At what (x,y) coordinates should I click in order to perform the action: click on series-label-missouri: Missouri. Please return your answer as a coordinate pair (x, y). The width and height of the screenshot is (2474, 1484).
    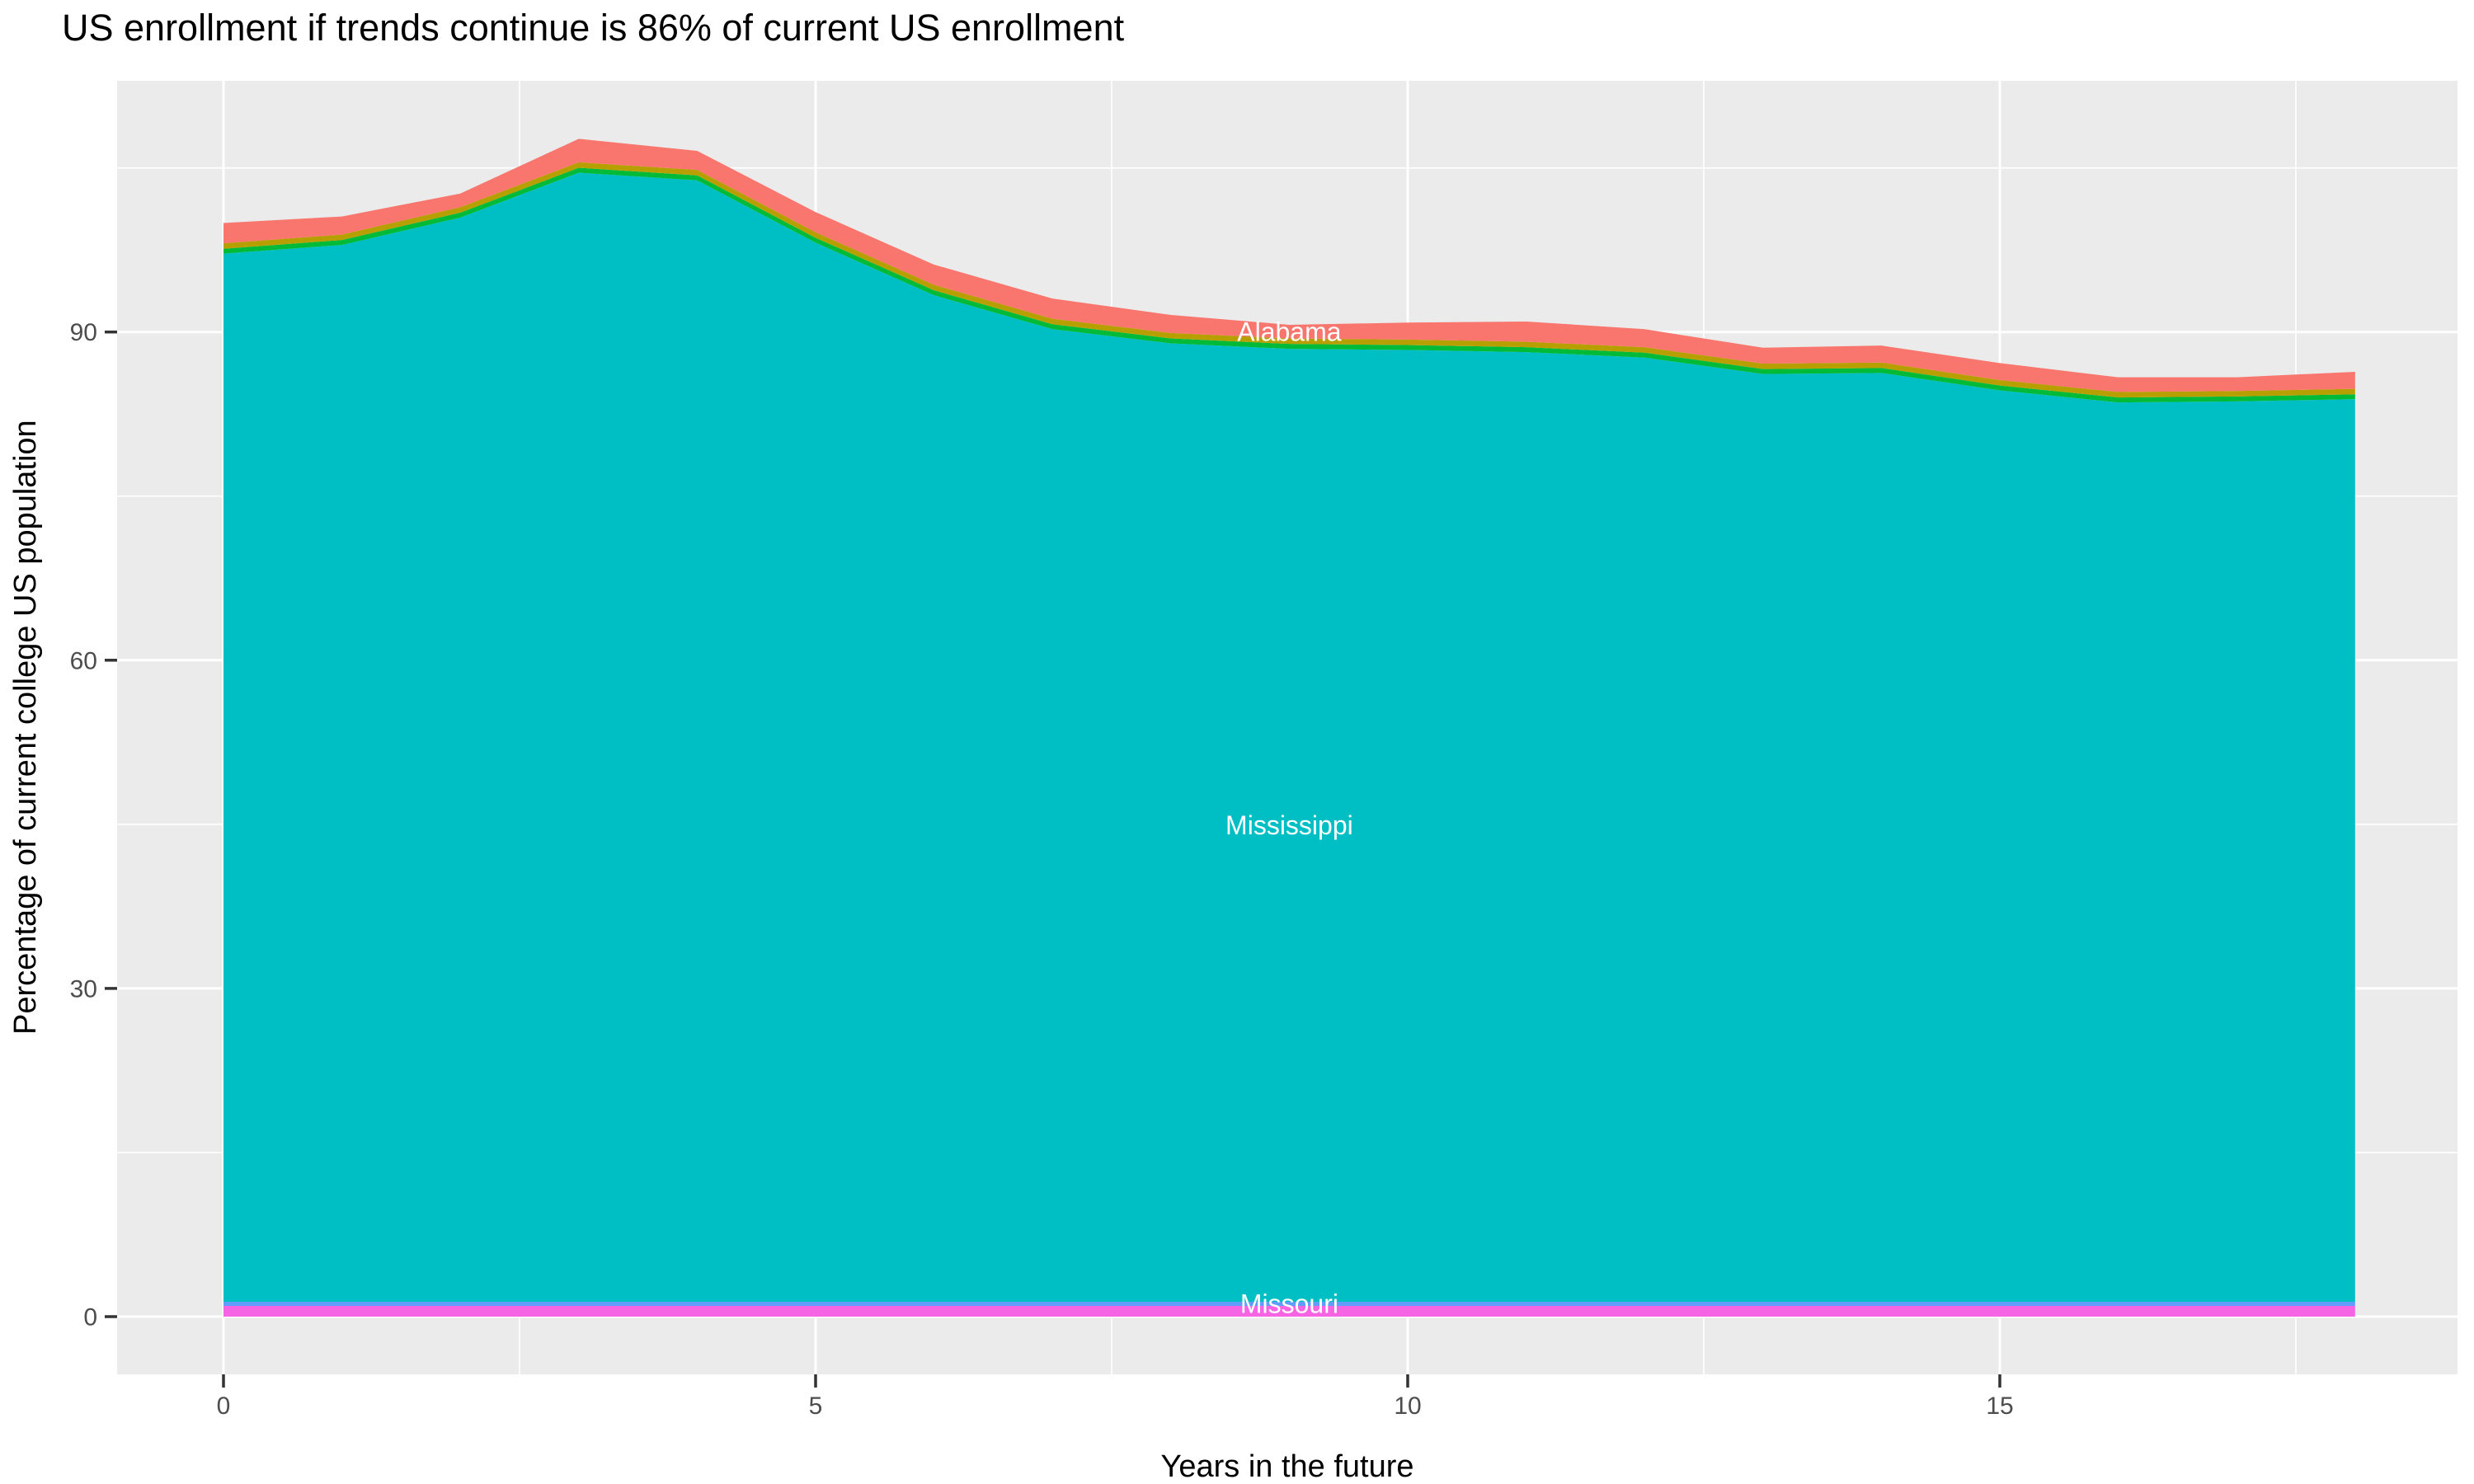
    Looking at the image, I should click on (1289, 1304).